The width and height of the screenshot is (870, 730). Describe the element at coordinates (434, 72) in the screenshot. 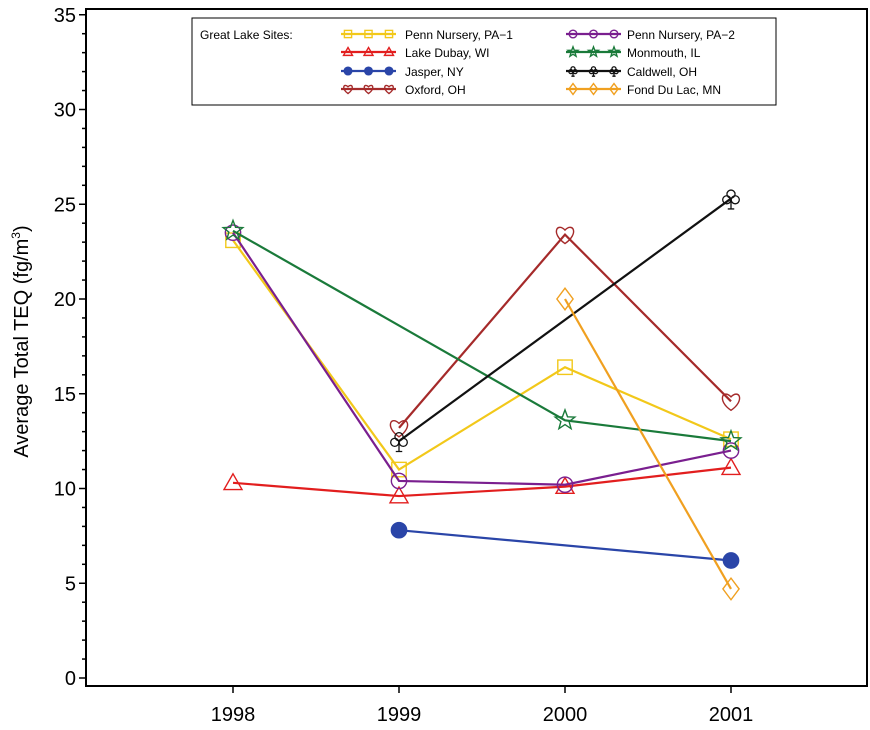

I see `legend-label: Jasper, NY` at that location.